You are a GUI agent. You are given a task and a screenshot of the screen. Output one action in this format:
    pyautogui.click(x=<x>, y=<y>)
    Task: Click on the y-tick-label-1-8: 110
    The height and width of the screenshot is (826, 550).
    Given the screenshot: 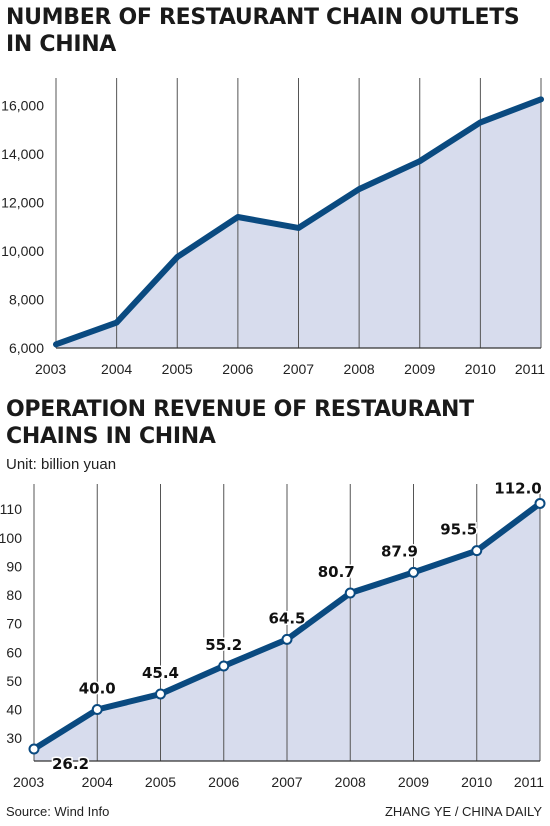 What is the action you would take?
    pyautogui.click(x=11, y=509)
    